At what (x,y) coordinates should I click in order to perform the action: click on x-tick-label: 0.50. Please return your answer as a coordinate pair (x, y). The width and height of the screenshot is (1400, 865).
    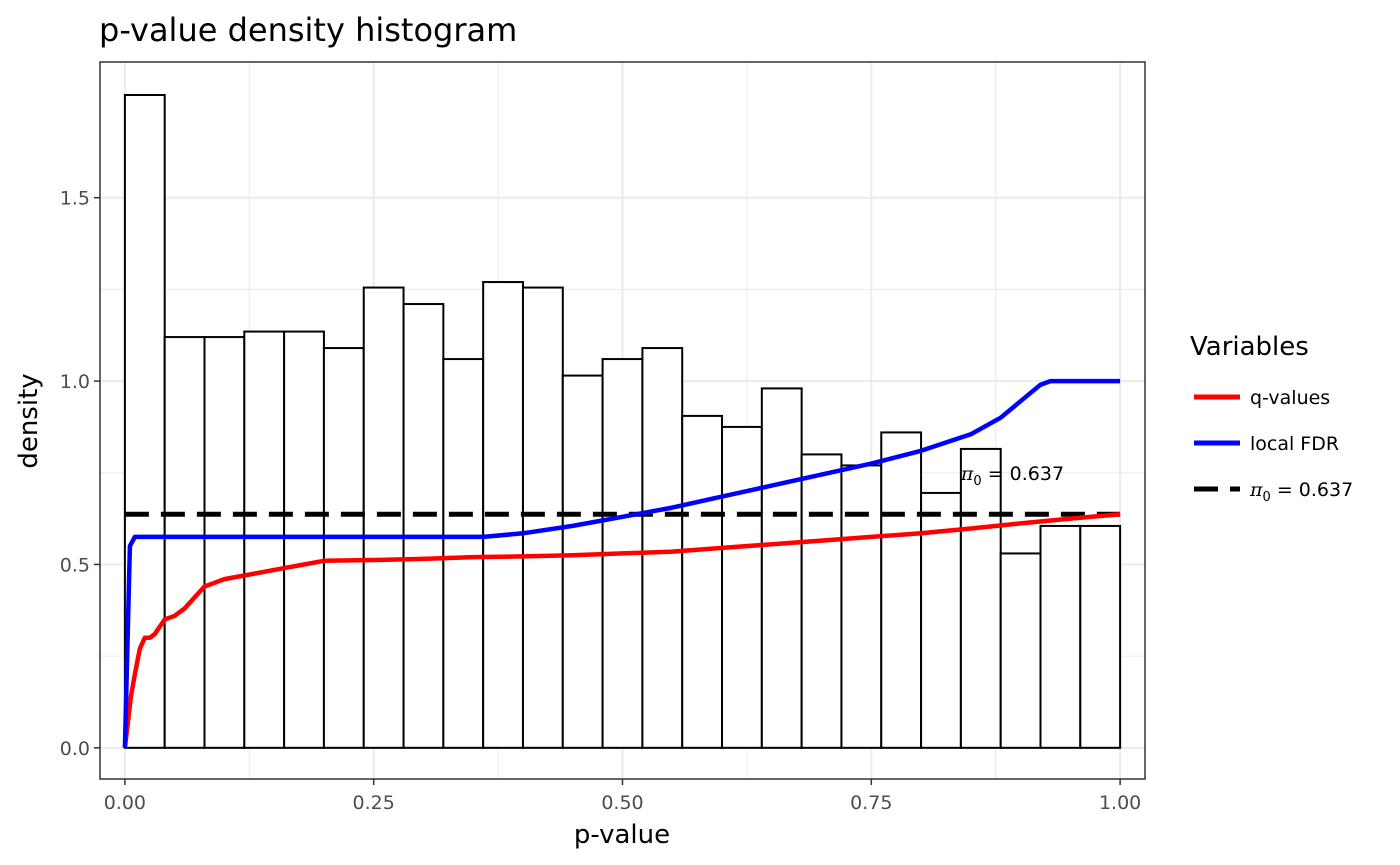
    Looking at the image, I should click on (622, 803).